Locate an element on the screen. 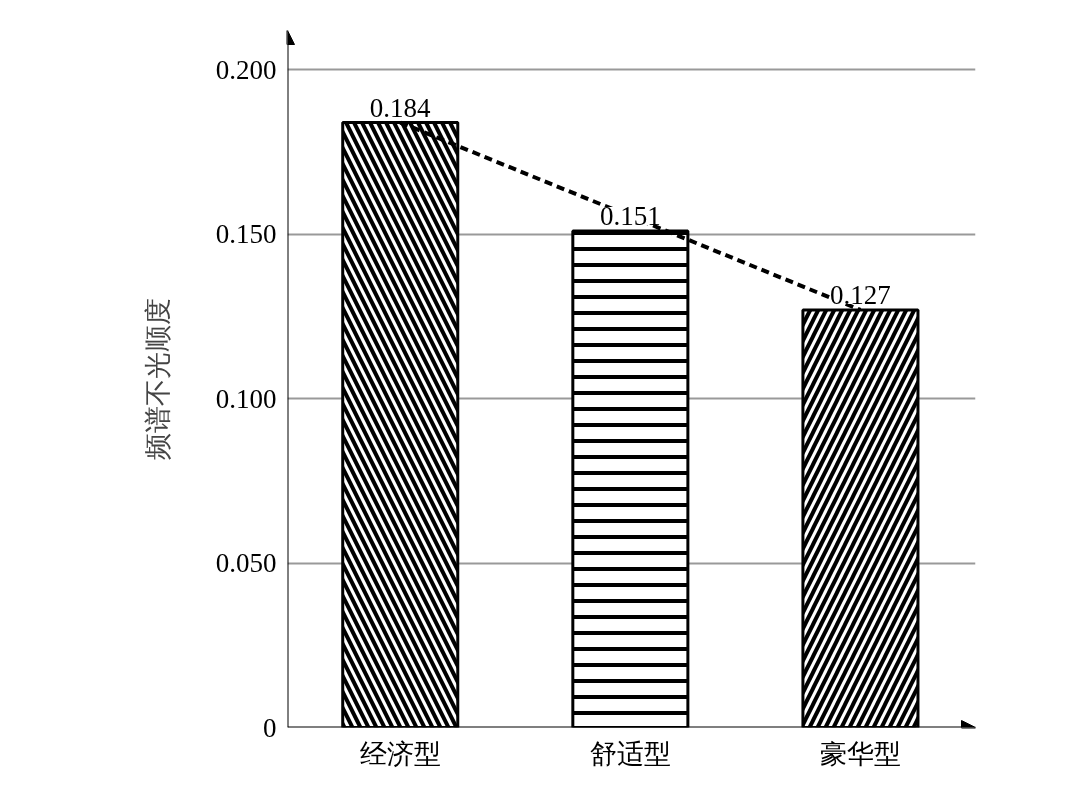  y-axis-title: 频谱不光顺度 is located at coordinates (157, 379).